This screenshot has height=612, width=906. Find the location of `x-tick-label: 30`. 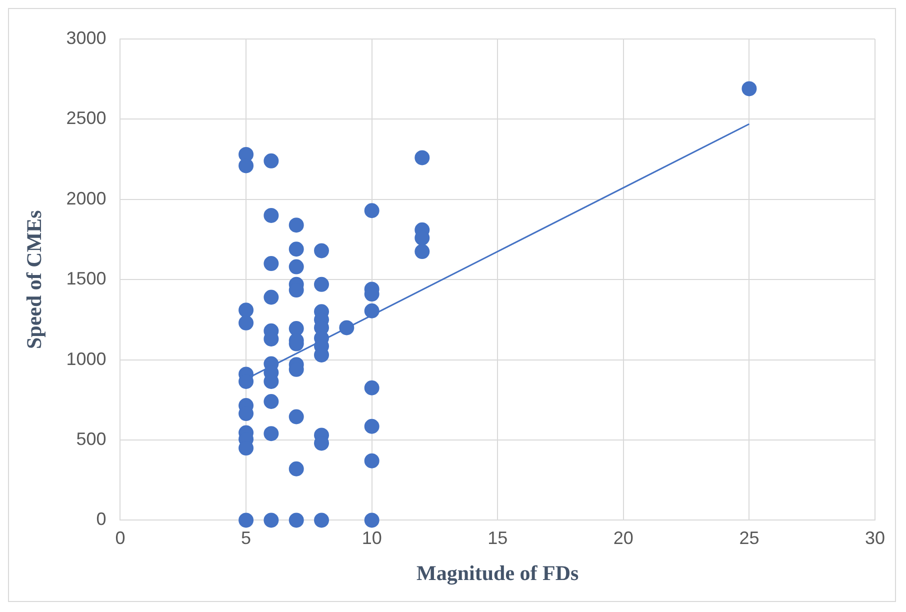

x-tick-label: 30 is located at coordinates (875, 538).